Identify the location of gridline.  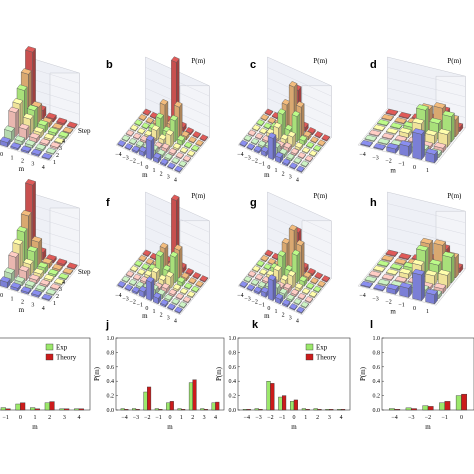
(426, 213).